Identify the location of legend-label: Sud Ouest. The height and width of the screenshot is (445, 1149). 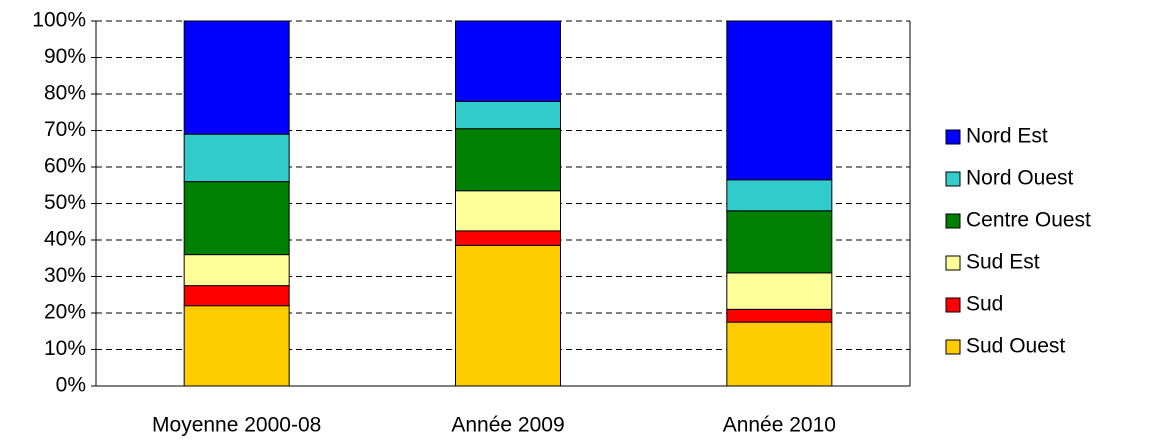
(1015, 346).